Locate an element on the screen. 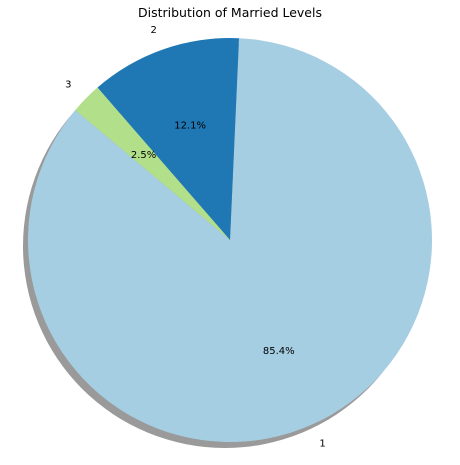  slice-percent-1: 85.4% is located at coordinates (279, 351).